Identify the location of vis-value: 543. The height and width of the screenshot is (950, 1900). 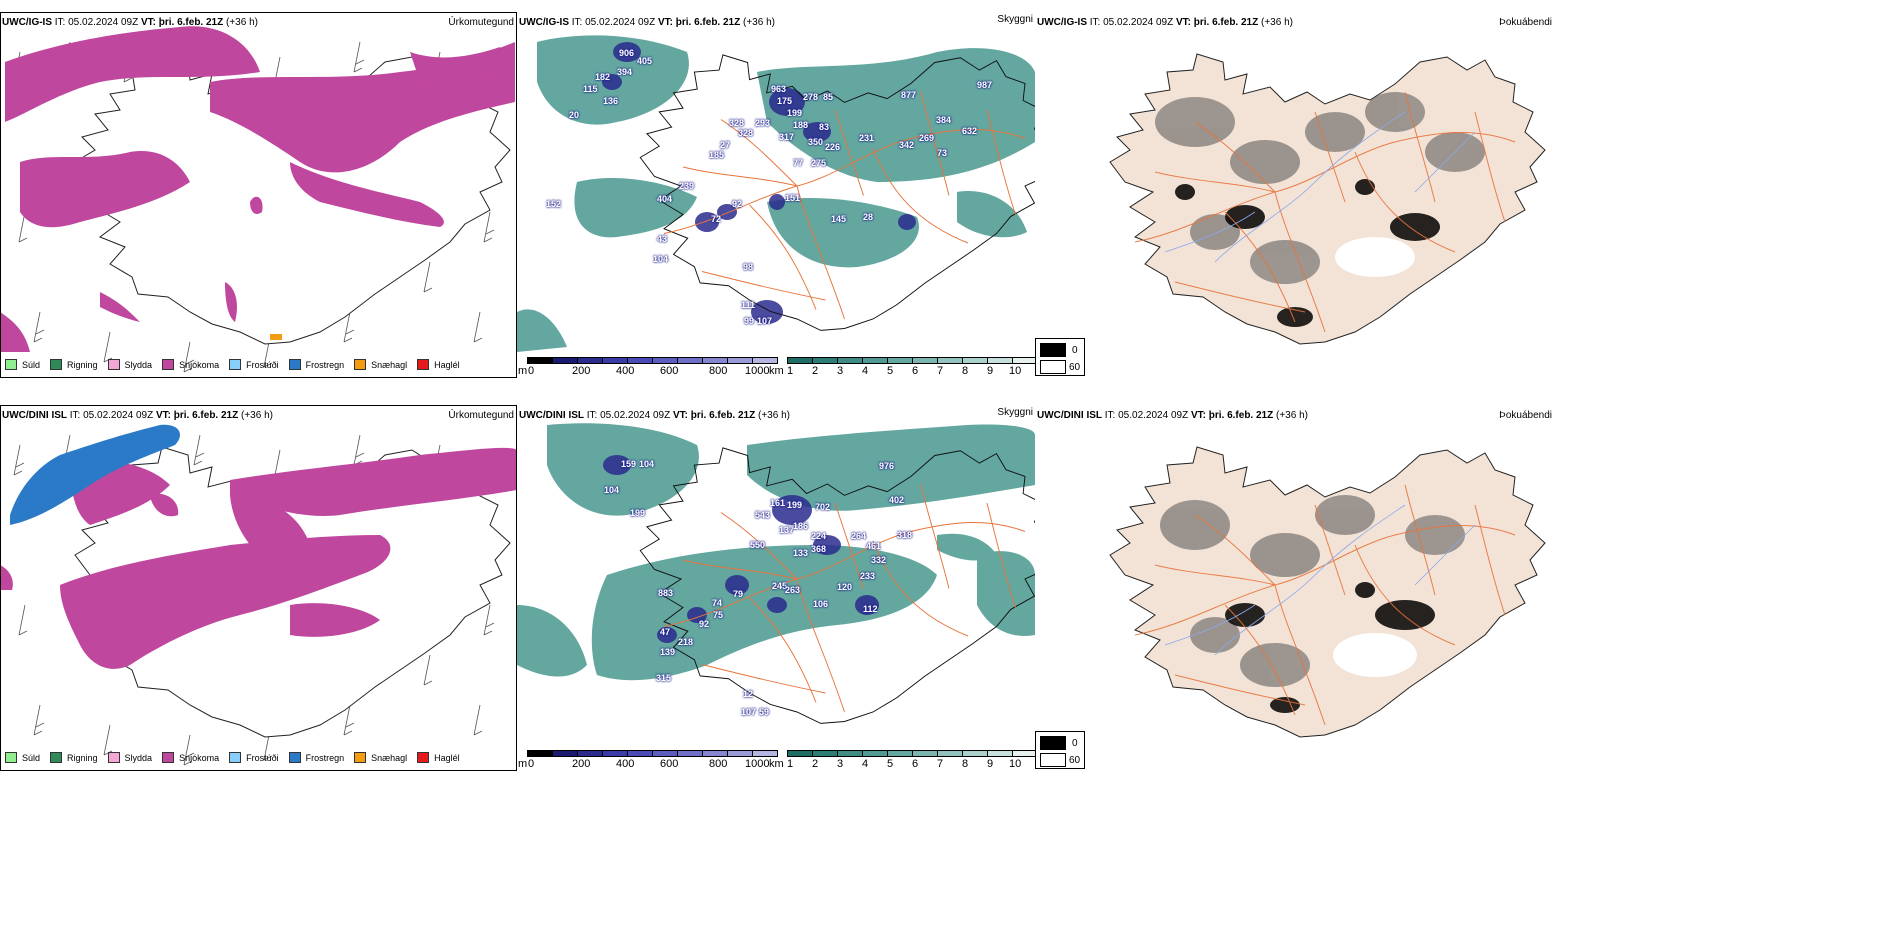
(763, 515).